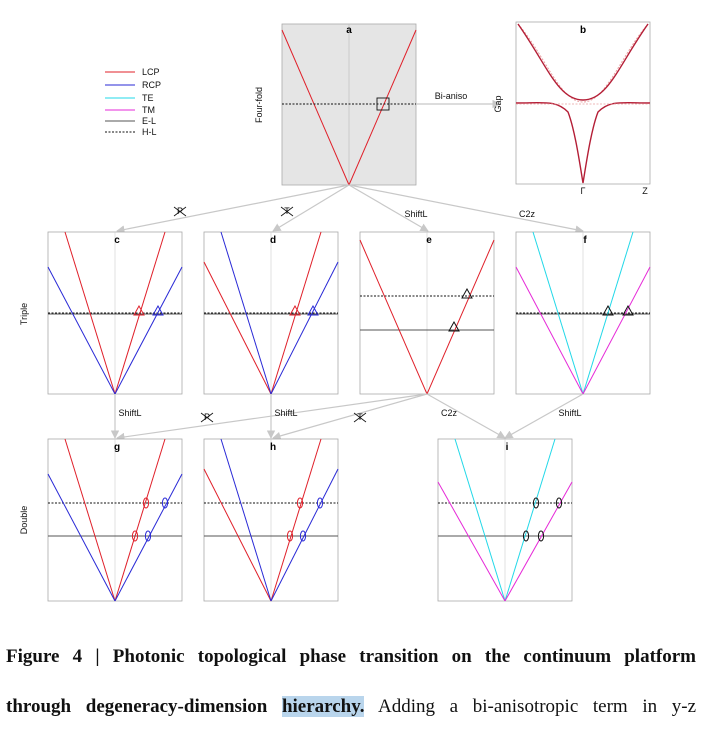 This screenshot has height=740, width=704. What do you see at coordinates (130, 121) in the screenshot?
I see `legend-item-el: E-L` at bounding box center [130, 121].